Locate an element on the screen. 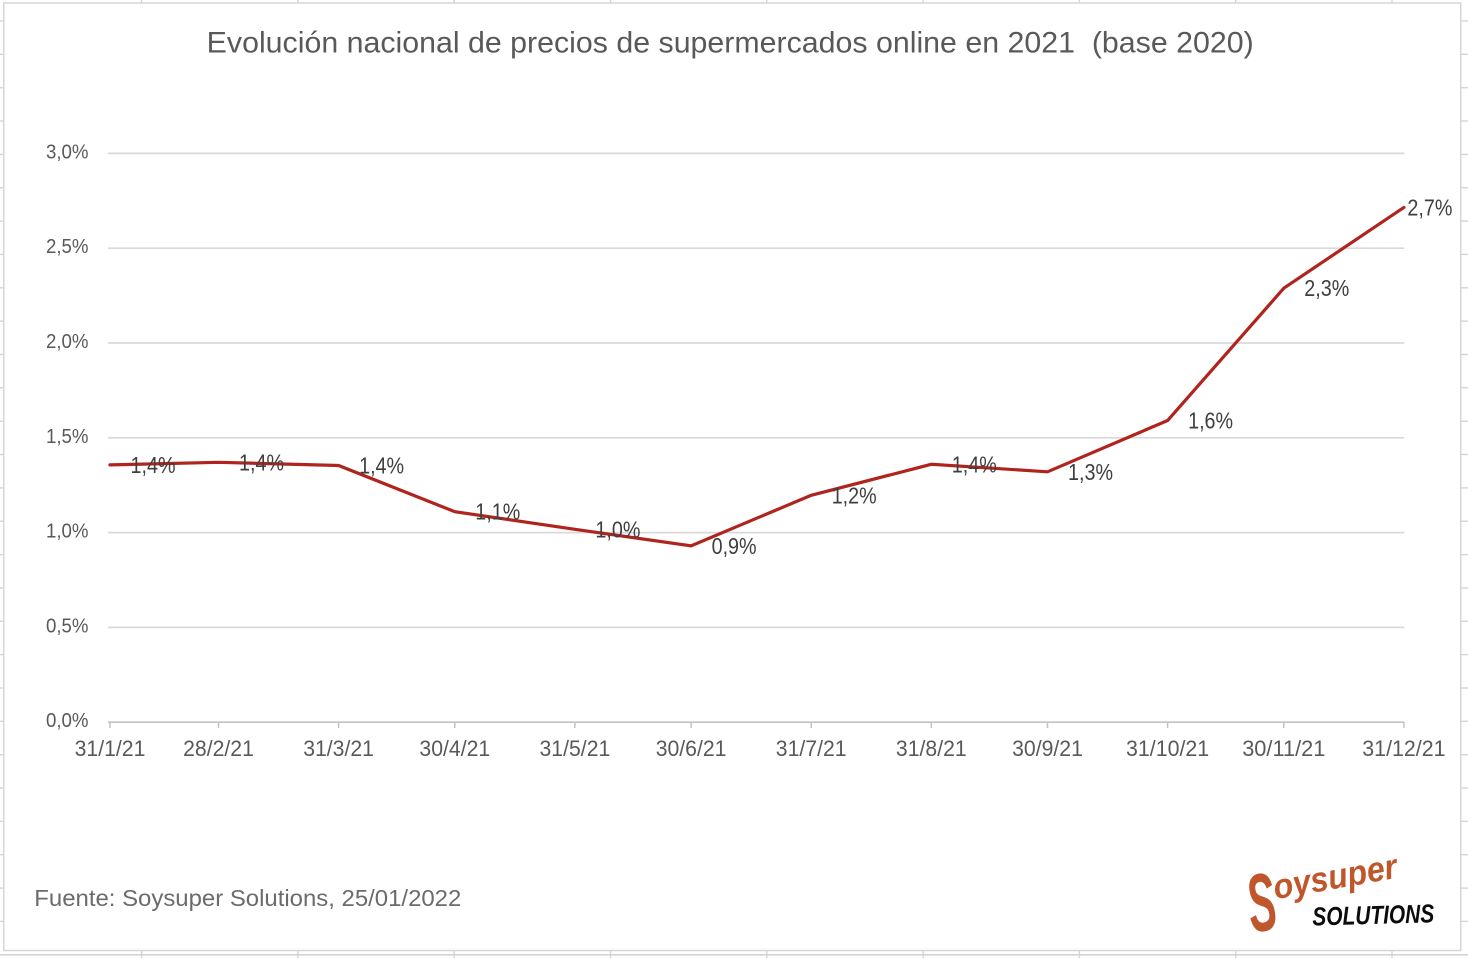 This screenshot has height=958, width=1468. svg-text: 31/12/21 is located at coordinates (1403, 748).